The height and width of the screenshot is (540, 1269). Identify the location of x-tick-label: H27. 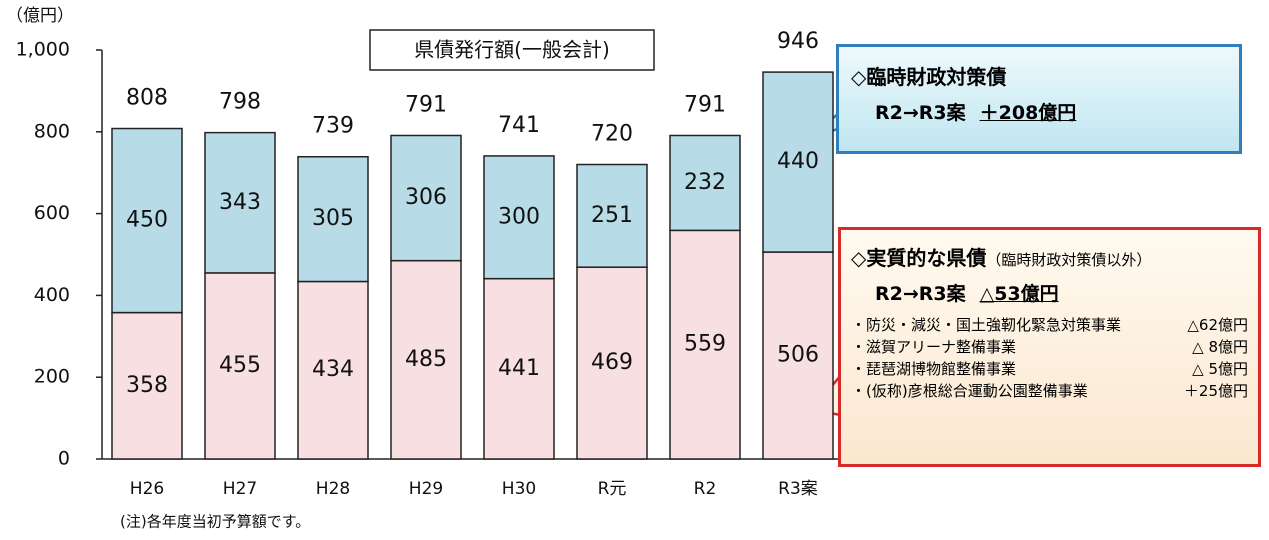
(240, 489).